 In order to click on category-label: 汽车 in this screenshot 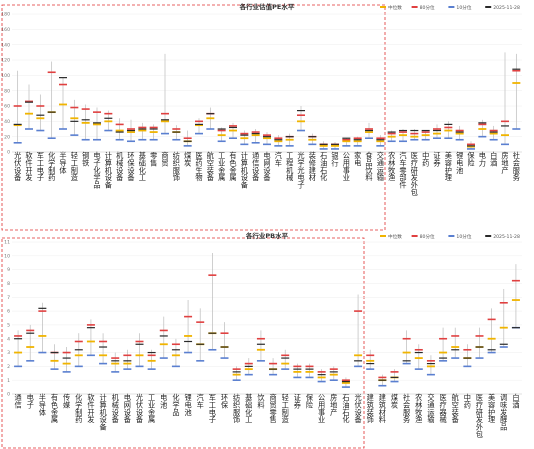, I will do `click(278, 159)`.